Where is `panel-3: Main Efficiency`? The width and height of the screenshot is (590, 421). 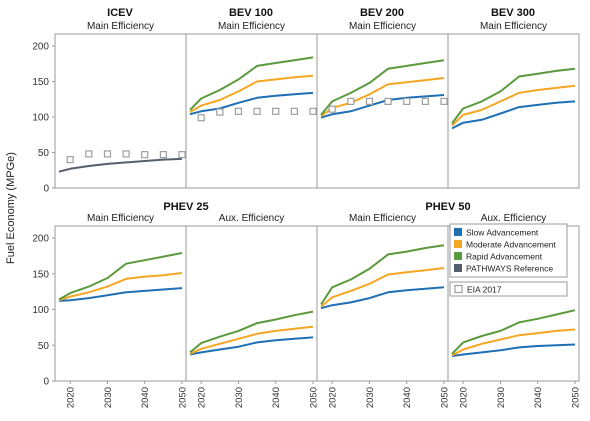 panel-3: Main Efficiency is located at coordinates (513, 105).